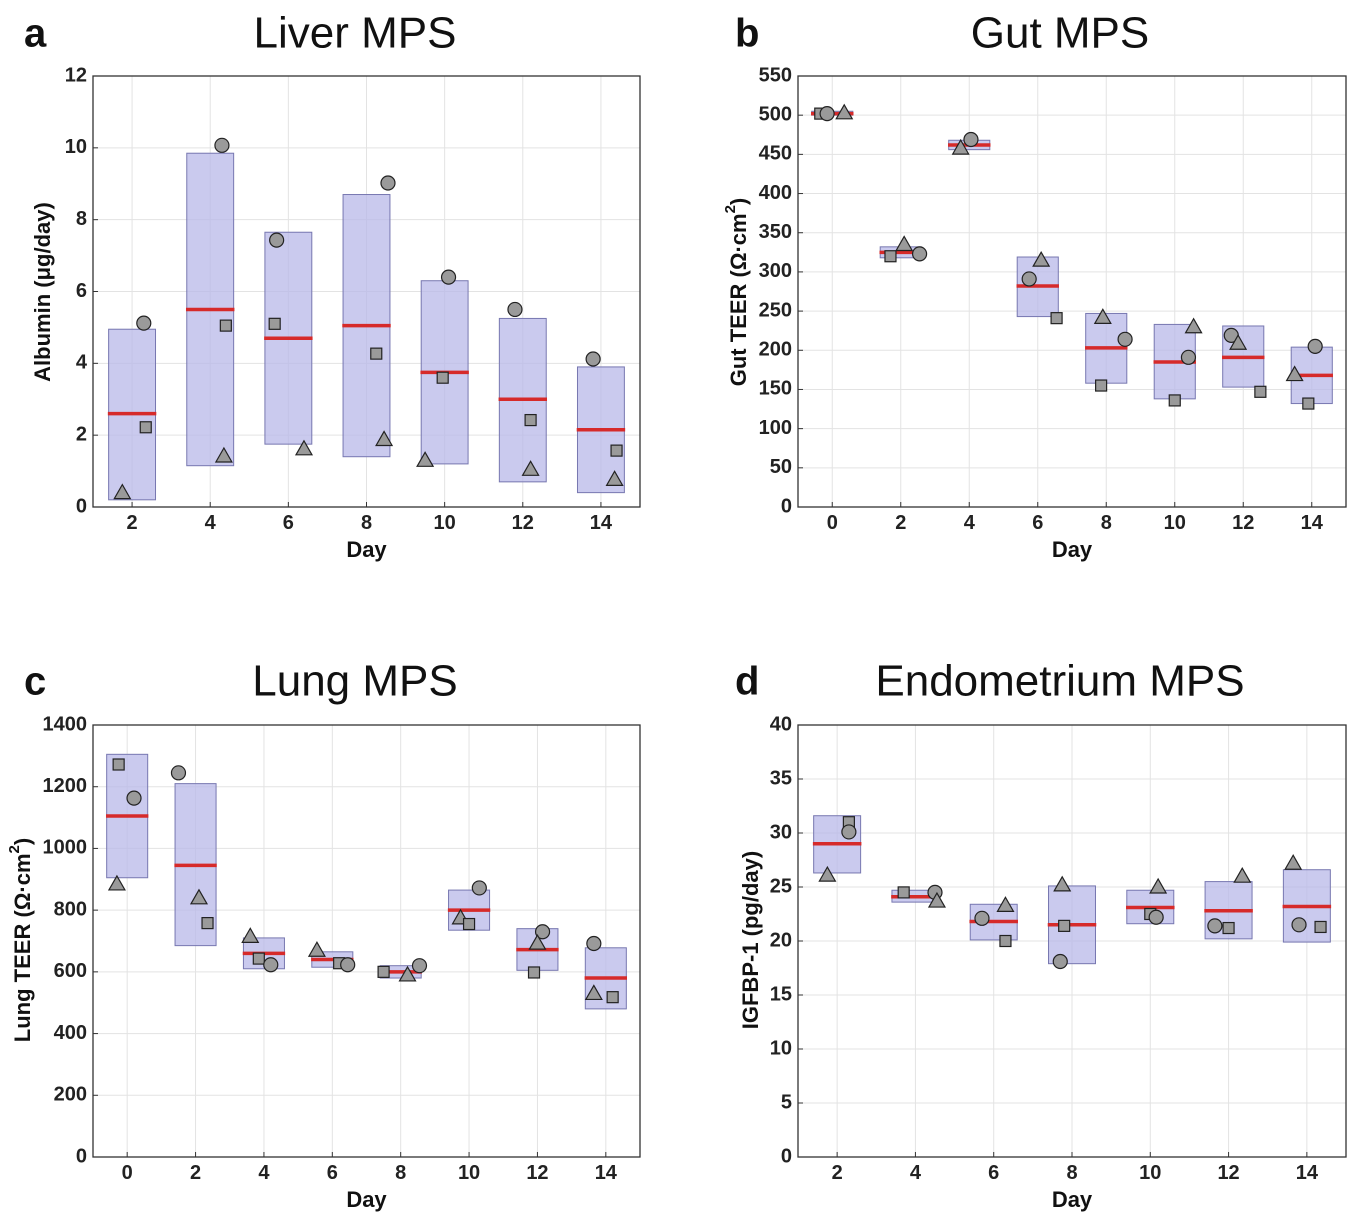 The width and height of the screenshot is (1350, 1216). I want to click on y-tick-label: 35, so click(781, 778).